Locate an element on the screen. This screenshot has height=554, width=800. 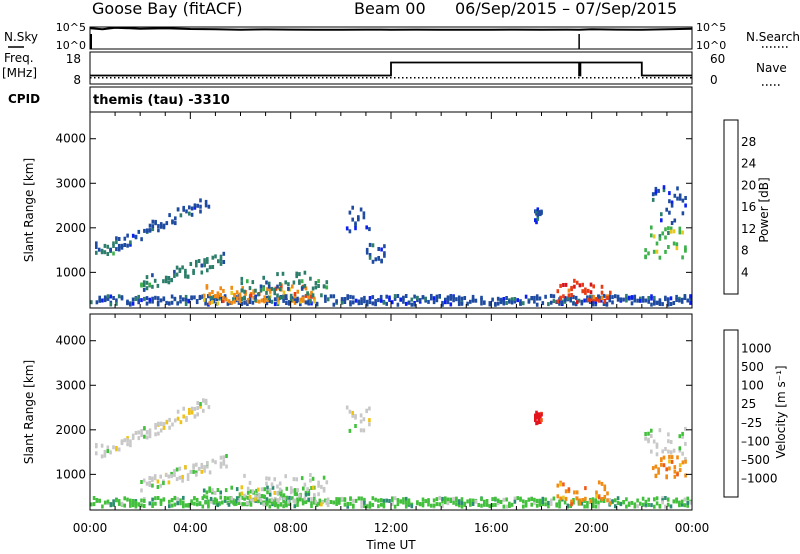
nsky-left-tick-bottom: 10^0 is located at coordinates (71, 45).